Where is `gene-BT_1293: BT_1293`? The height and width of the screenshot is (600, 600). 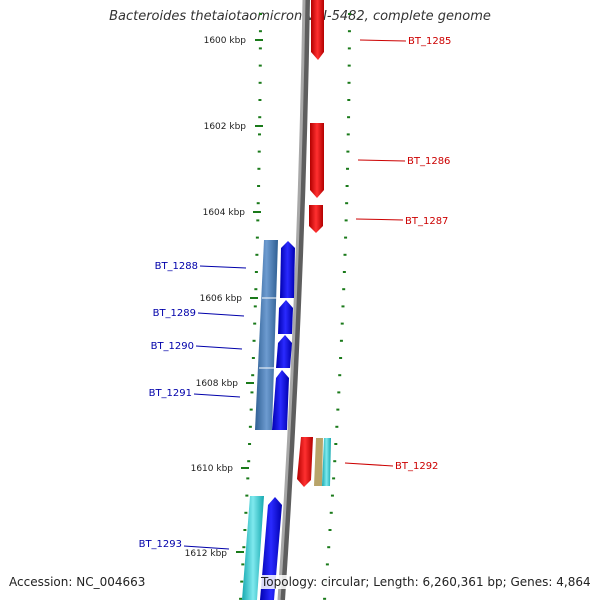
gene-BT_1293: BT_1293 is located at coordinates (210, 548).